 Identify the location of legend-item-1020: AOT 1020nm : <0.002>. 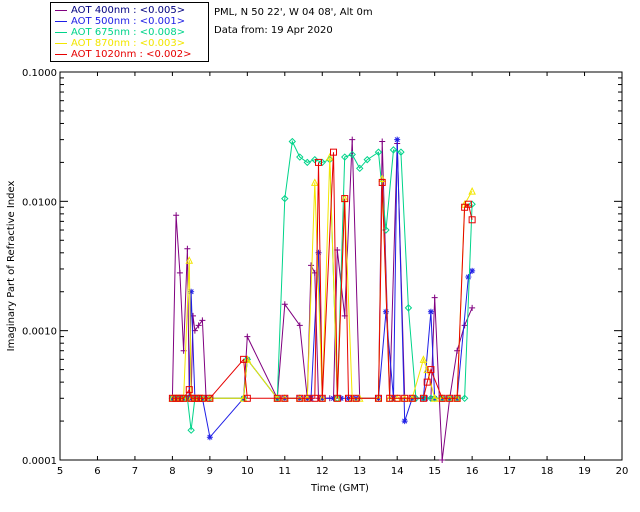
(123, 54).